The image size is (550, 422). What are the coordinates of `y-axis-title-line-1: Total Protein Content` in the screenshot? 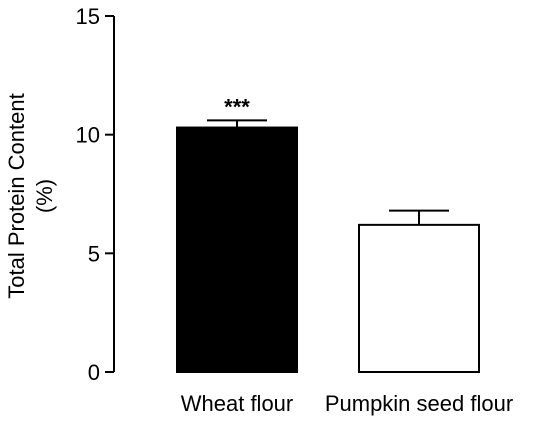 It's located at (16, 195).